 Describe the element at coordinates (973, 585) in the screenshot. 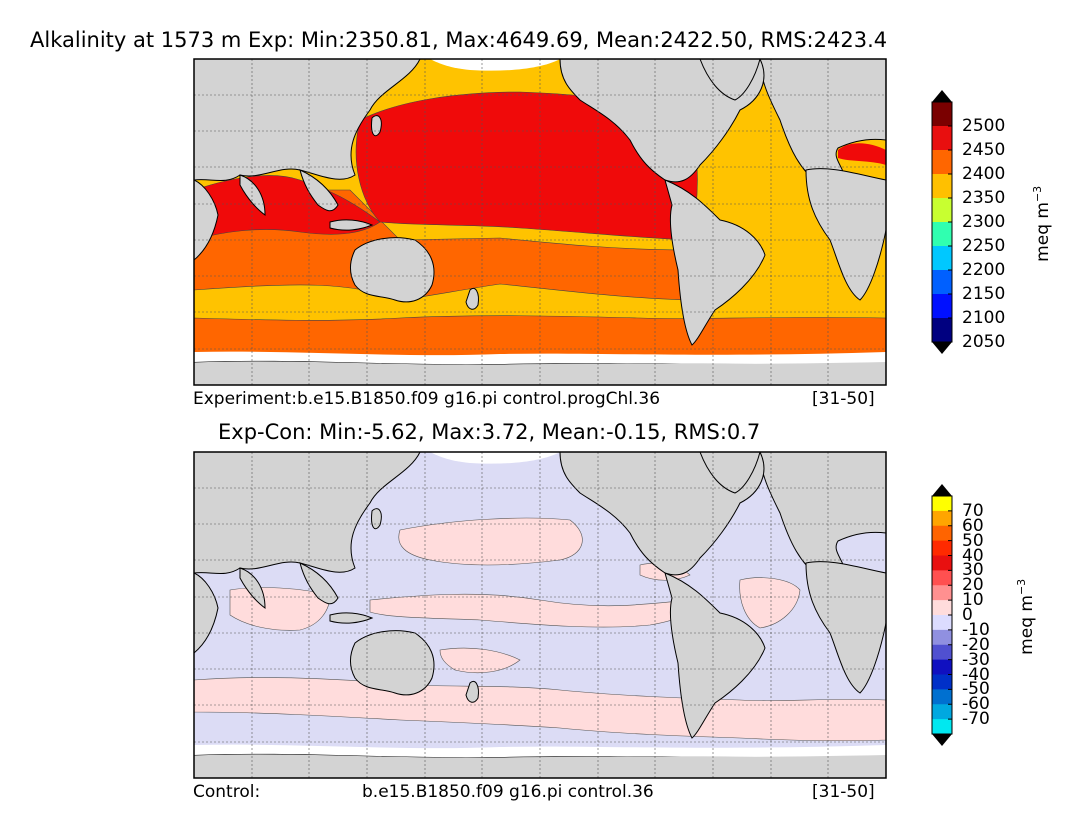

I see `bottom-colorbar-tick-label: 20` at that location.